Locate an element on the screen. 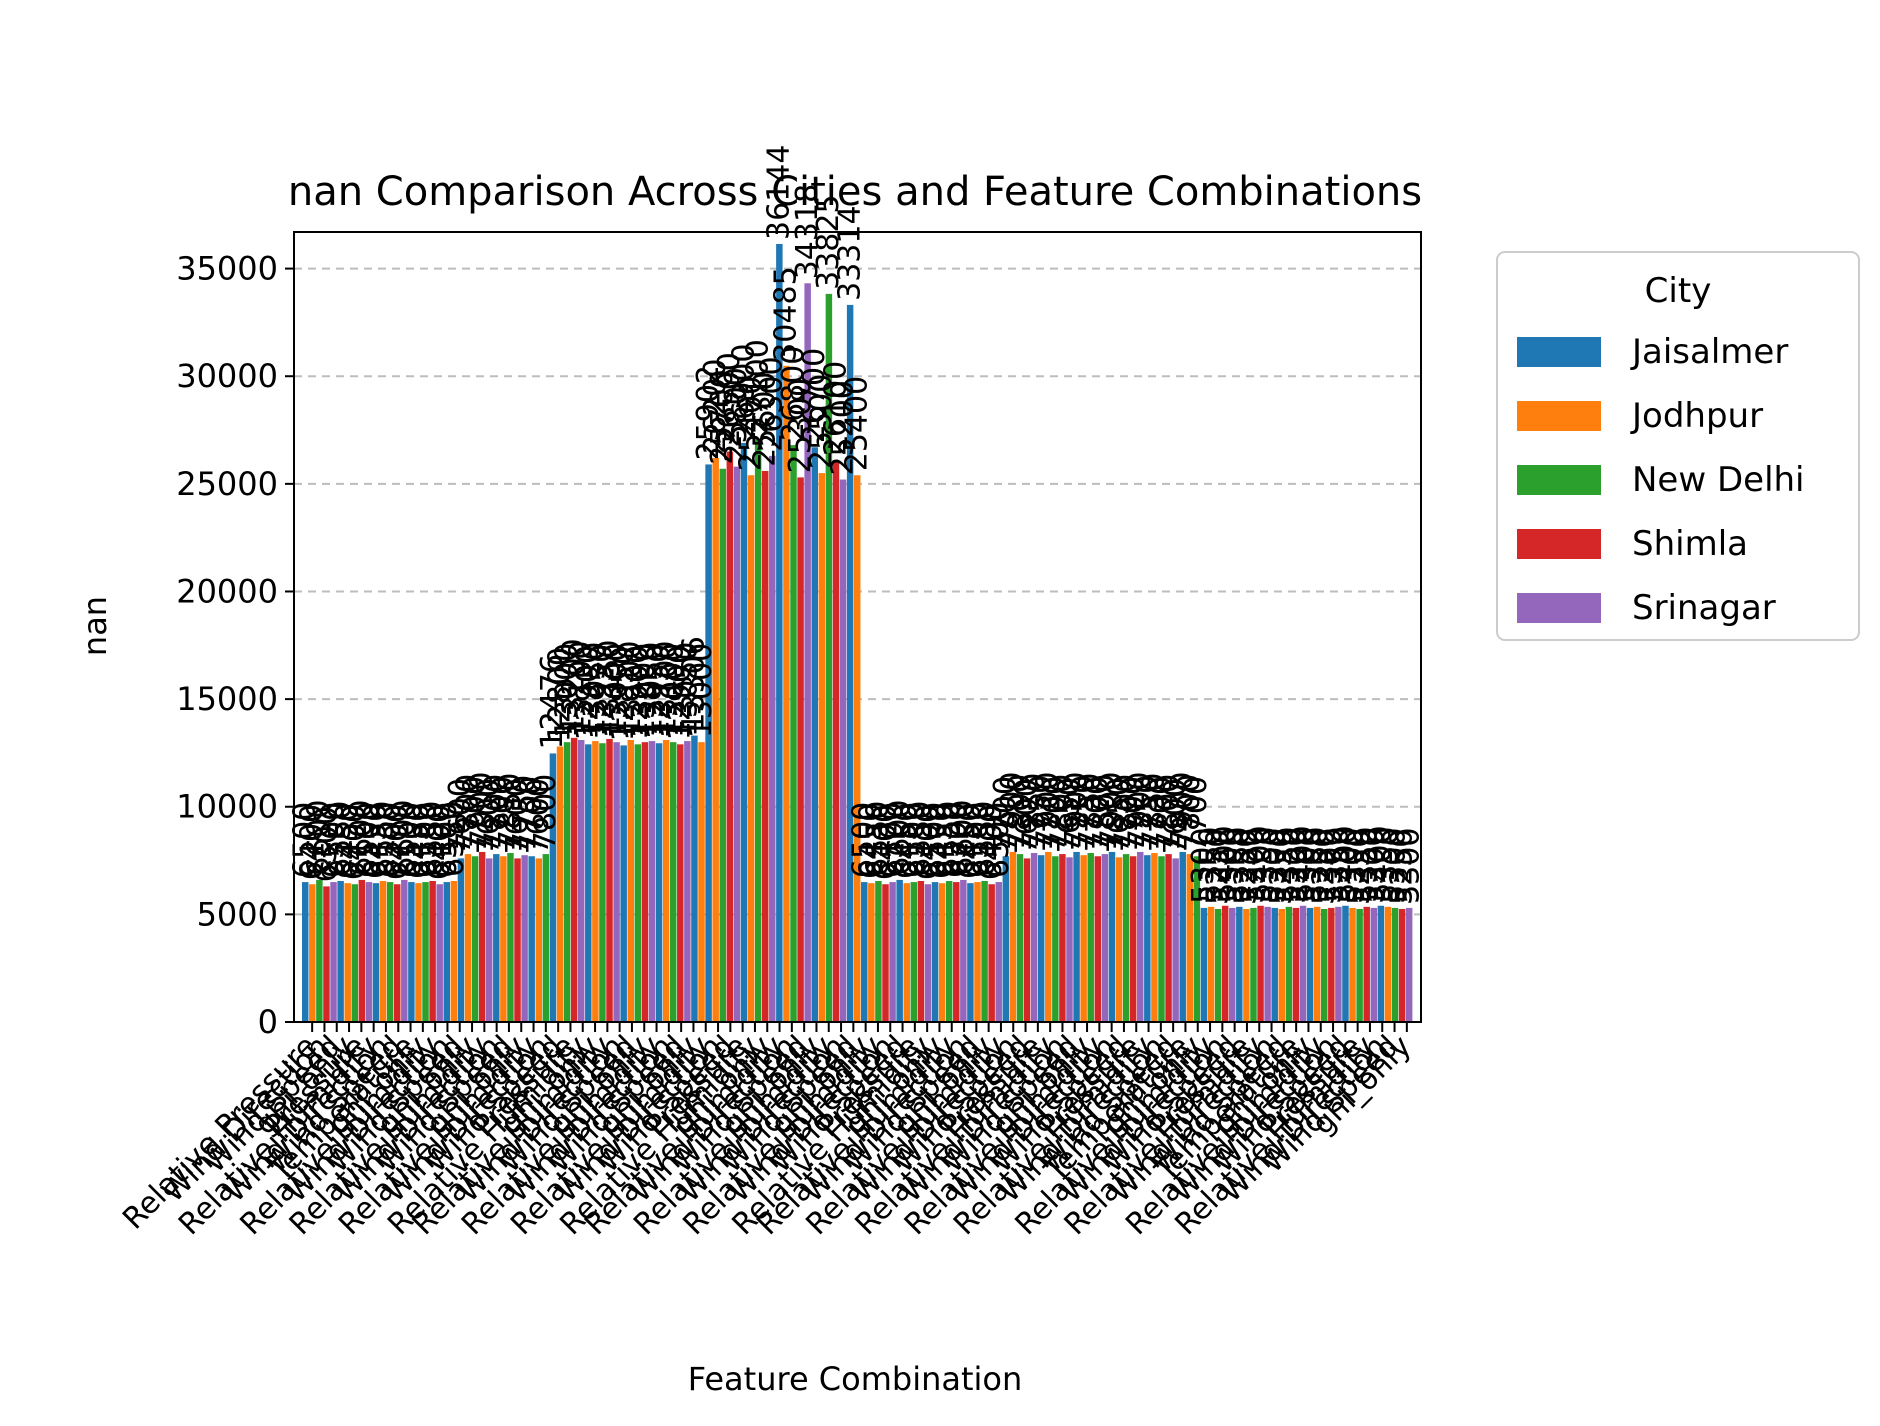 Image resolution: width=1880 pixels, height=1426 pixels. y-tick-label: 10000 is located at coordinates (227, 807).